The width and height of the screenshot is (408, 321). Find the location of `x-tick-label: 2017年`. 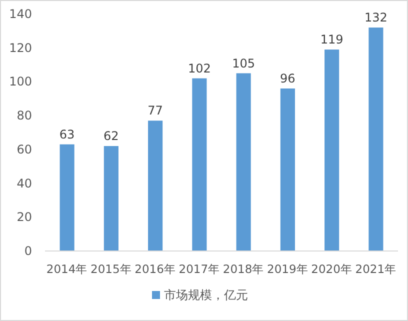

x-tick-label: 2017年 is located at coordinates (199, 269).